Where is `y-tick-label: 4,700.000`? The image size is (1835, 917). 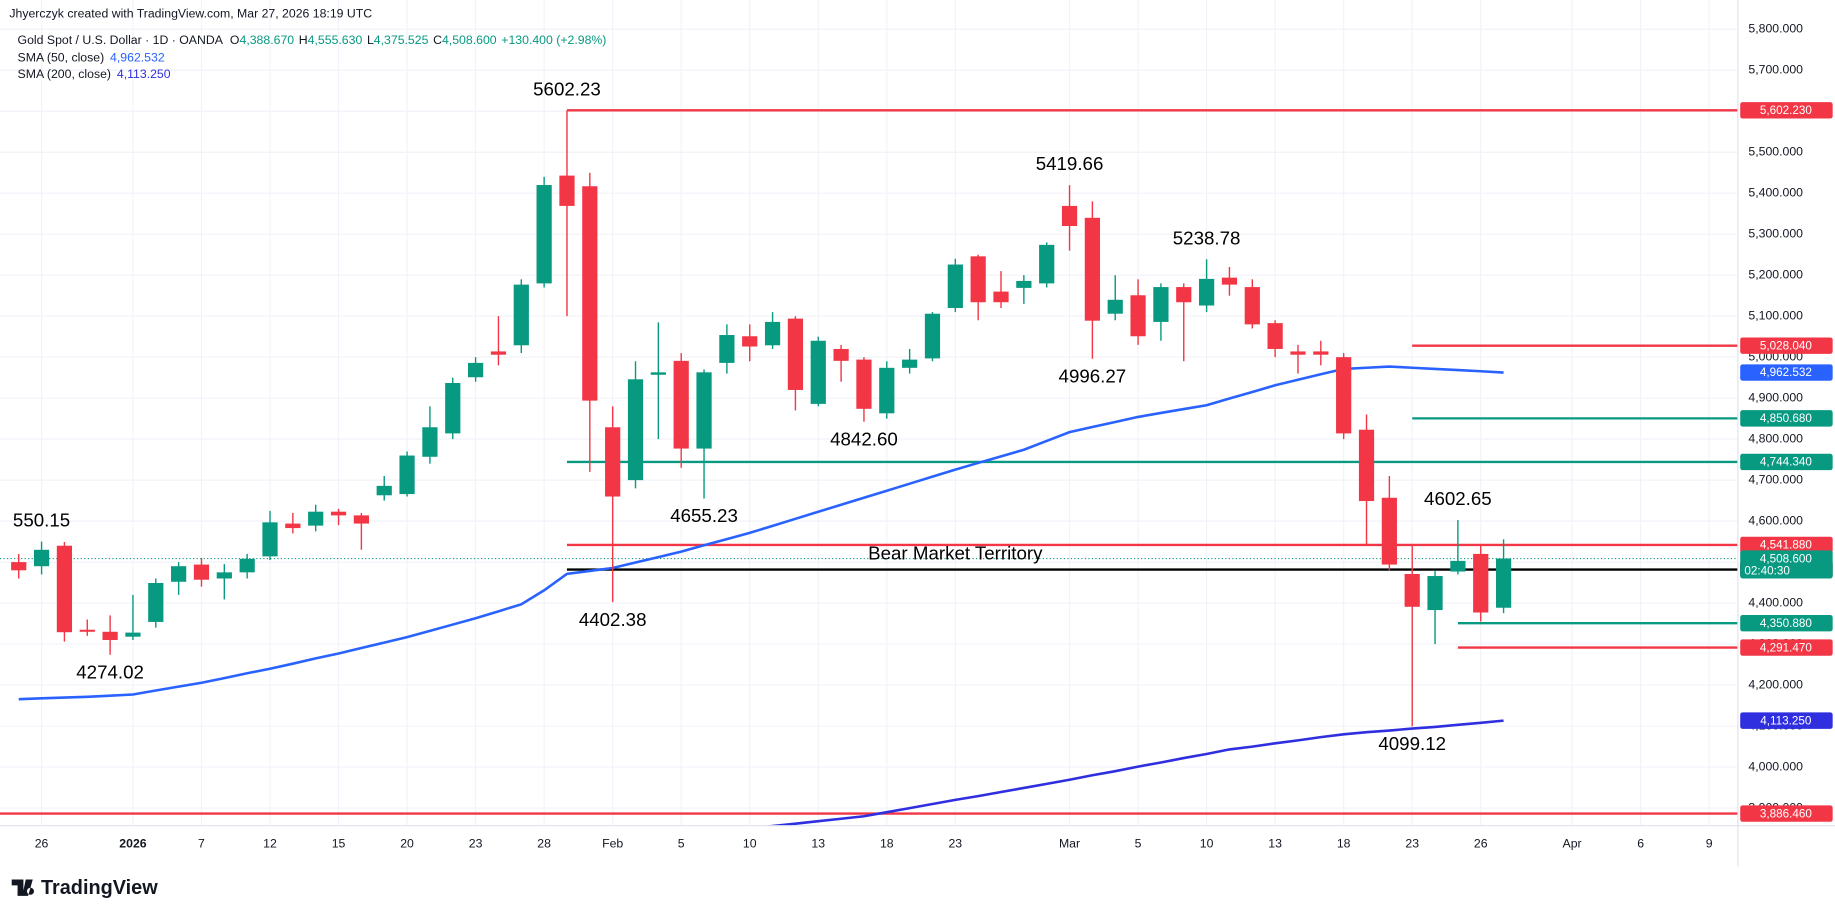 y-tick-label: 4,700.000 is located at coordinates (1775, 479).